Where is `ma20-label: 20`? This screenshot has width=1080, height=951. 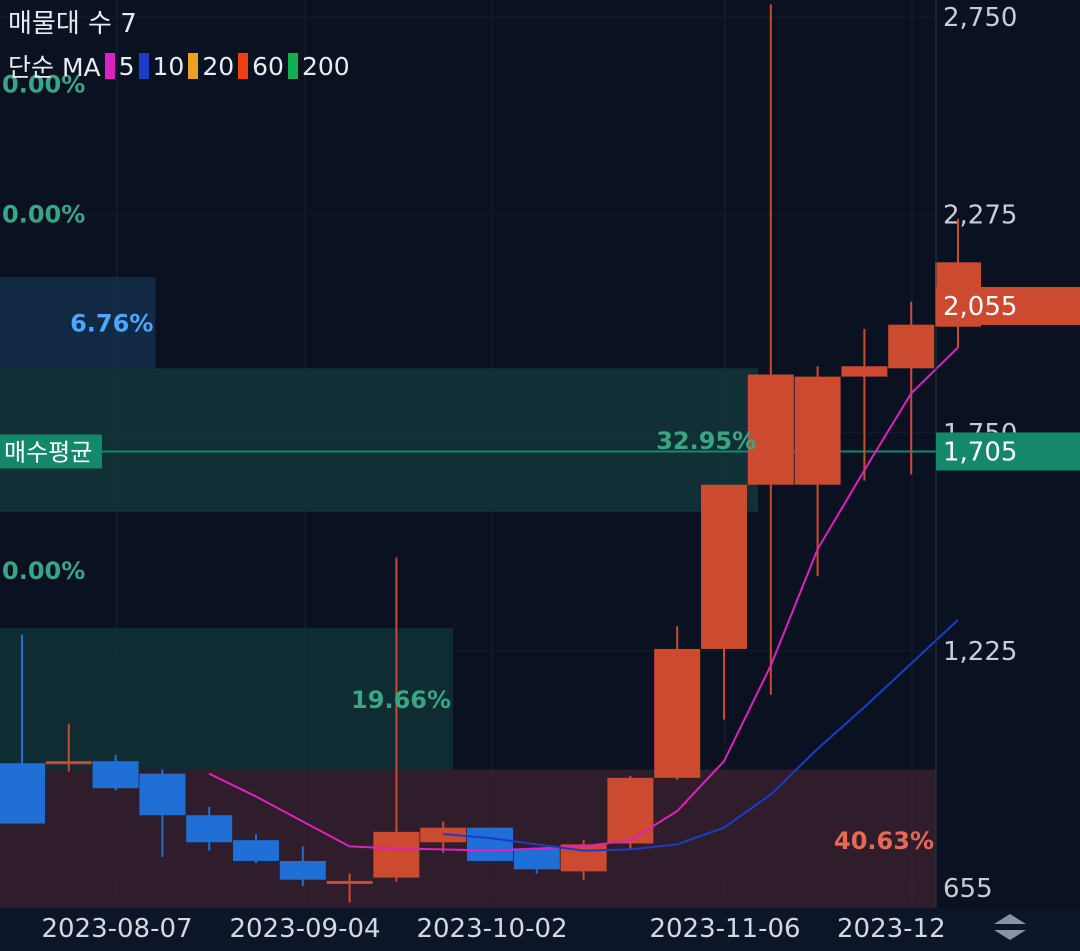
ma20-label: 20 is located at coordinates (218, 66).